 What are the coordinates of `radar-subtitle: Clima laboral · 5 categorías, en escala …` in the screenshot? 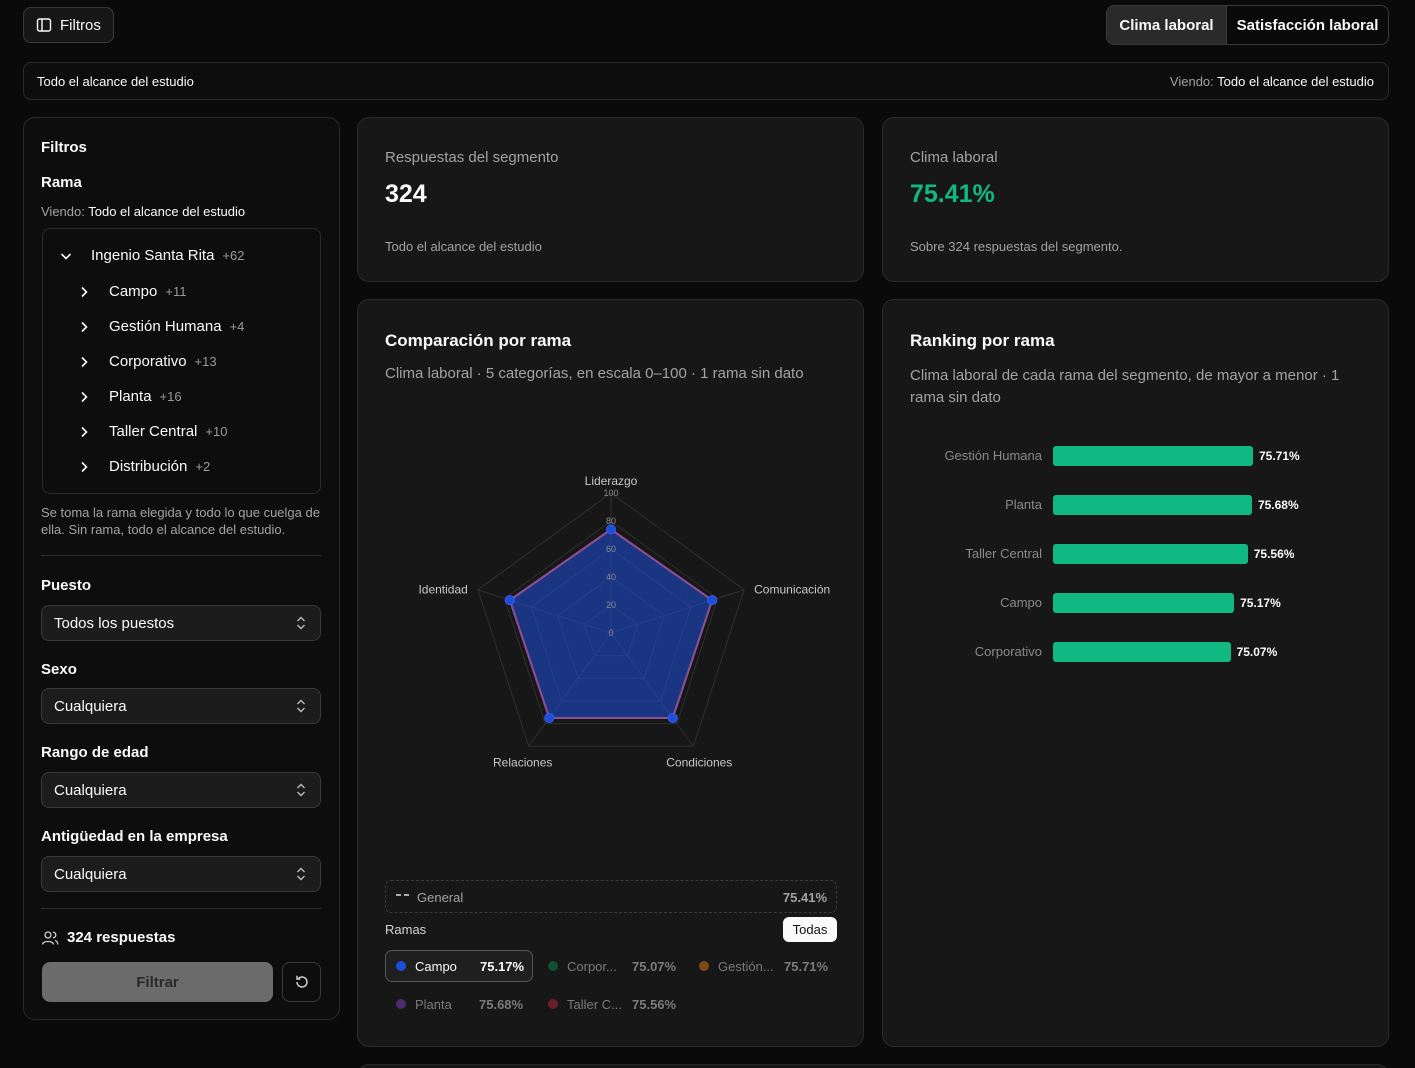 It's located at (594, 373).